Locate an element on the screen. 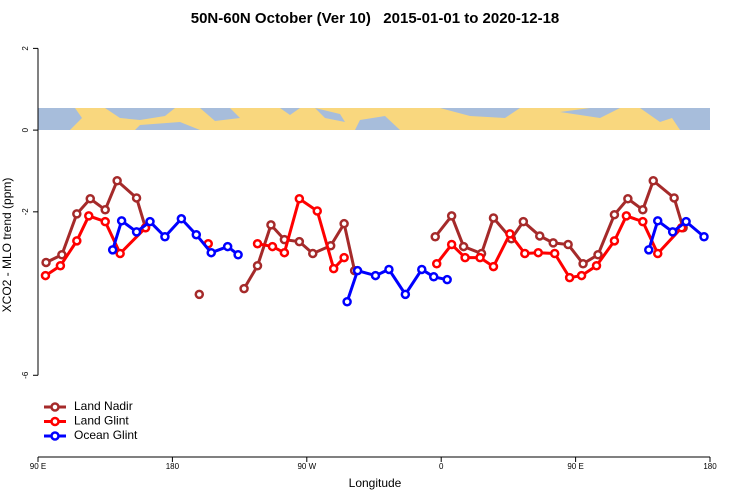 This screenshot has height=500, width=750. x-tick-label: 90 W is located at coordinates (306, 466).